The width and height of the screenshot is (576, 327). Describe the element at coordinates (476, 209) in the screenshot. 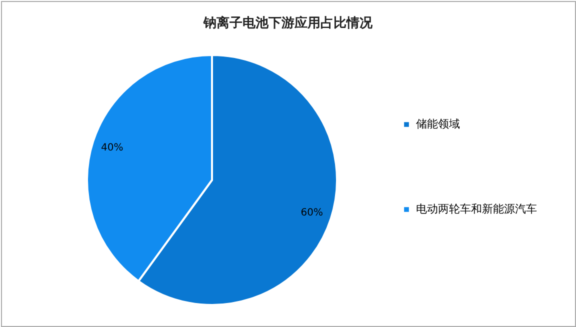

I see `legend-label: 电动两轮车和新能源汽车` at that location.